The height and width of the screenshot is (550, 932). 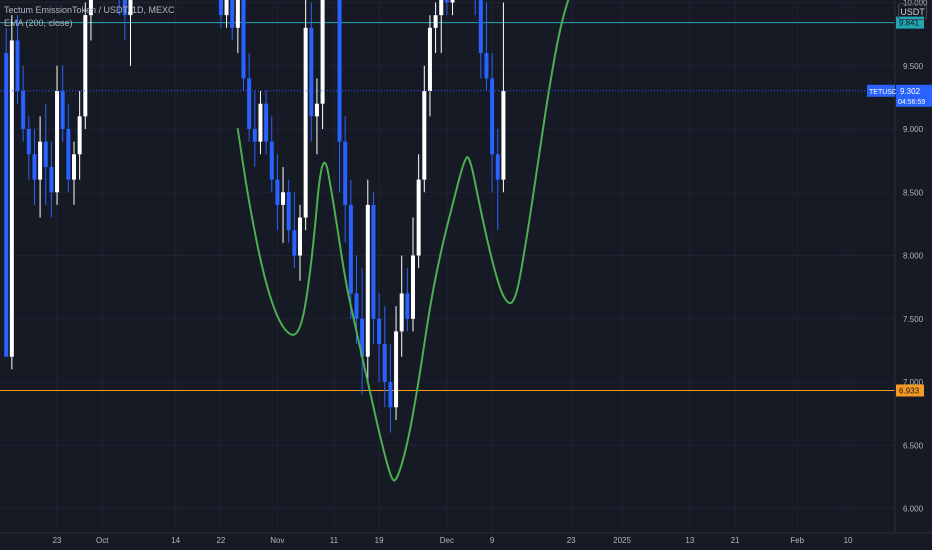 I want to click on x-tick-label: 11, so click(x=334, y=540).